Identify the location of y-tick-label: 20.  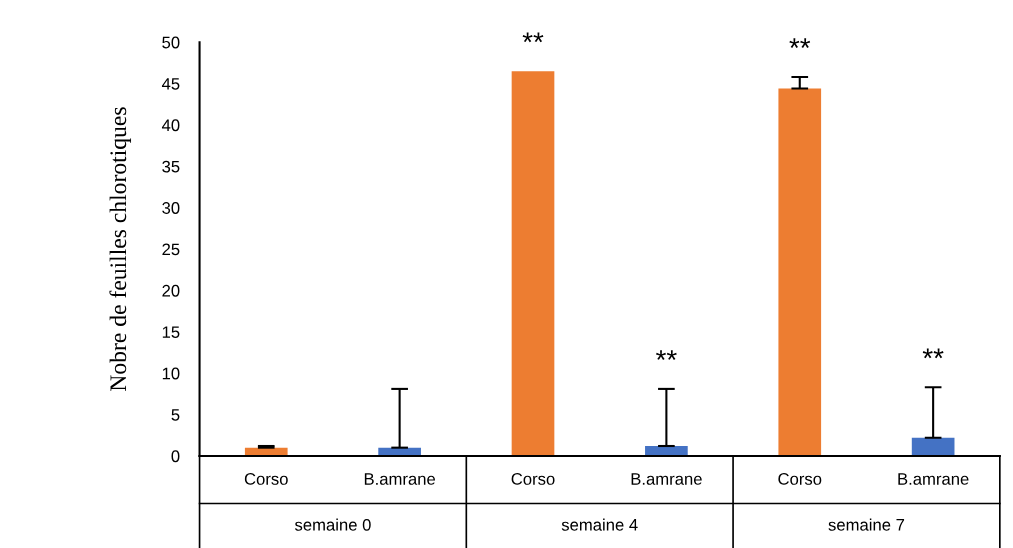
(171, 290).